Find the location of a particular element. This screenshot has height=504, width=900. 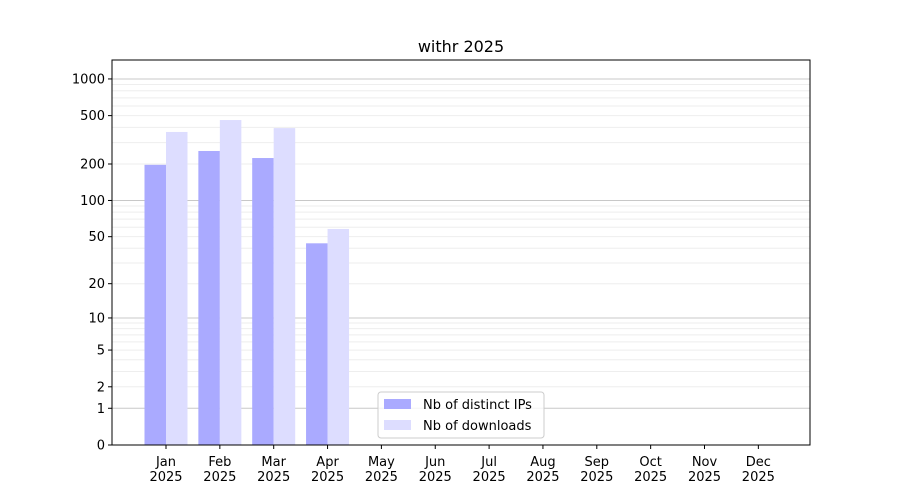

x-tick-label: Apr 2025 is located at coordinates (327, 470).